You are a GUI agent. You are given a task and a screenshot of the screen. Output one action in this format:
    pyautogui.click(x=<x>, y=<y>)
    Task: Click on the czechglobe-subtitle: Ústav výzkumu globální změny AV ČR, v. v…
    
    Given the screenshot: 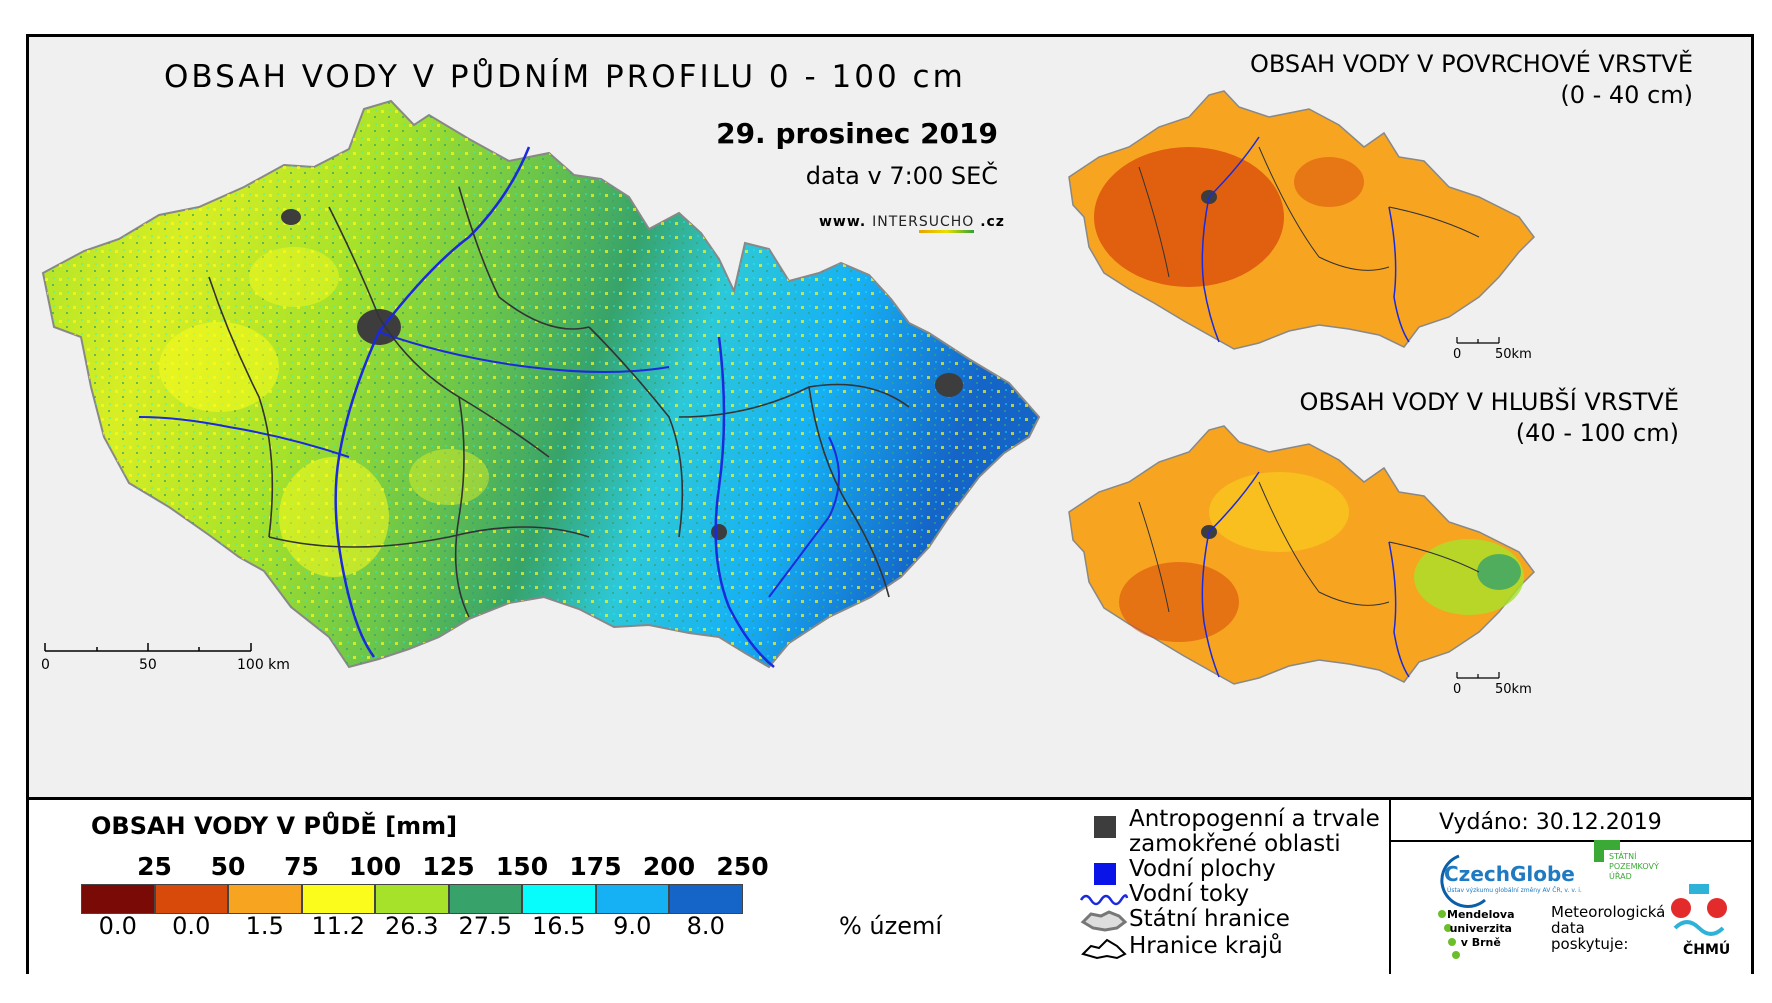 What is the action you would take?
    pyautogui.click(x=1514, y=890)
    